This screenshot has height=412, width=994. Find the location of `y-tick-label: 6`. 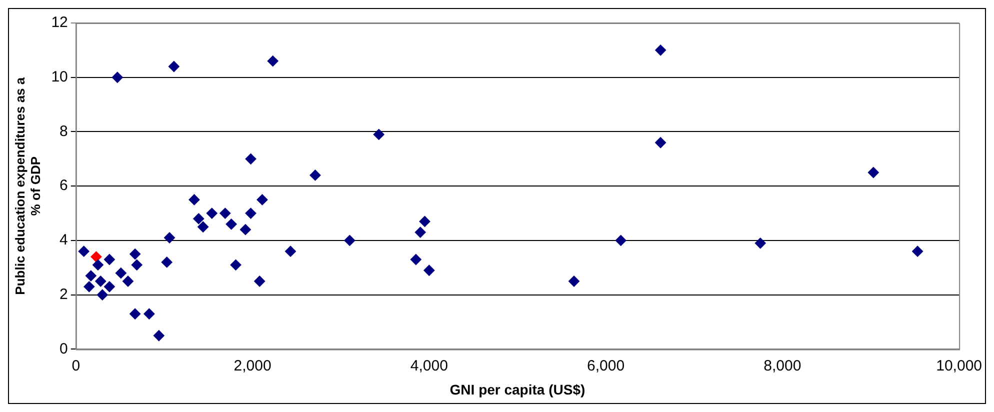

y-tick-label: 6 is located at coordinates (64, 185).